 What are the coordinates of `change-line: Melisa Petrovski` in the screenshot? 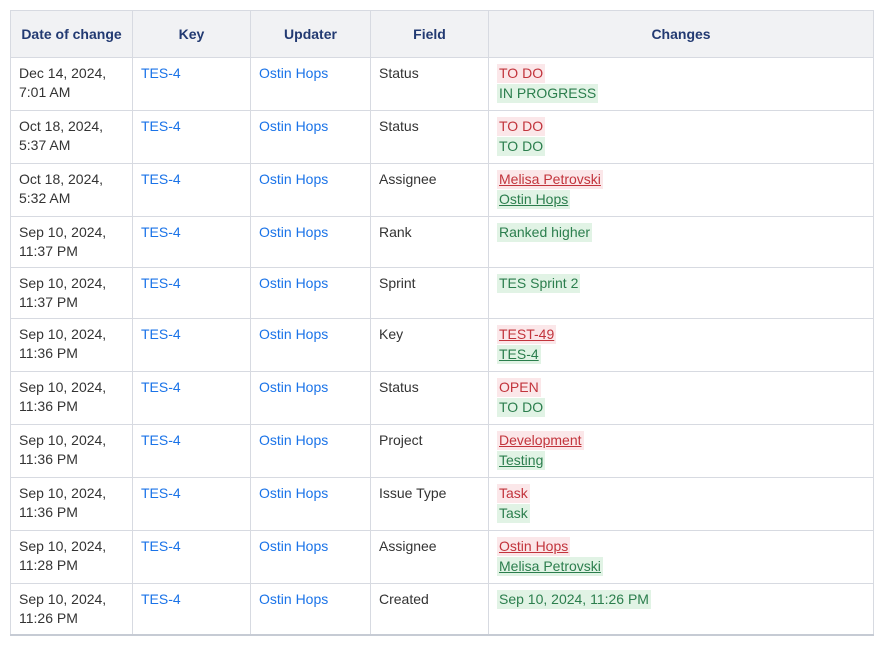 It's located at (681, 179).